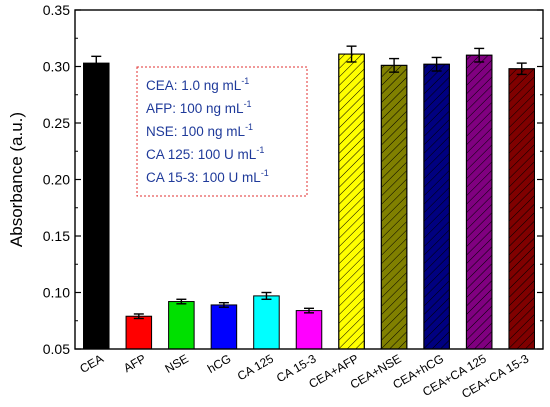 This screenshot has height=407, width=550. Describe the element at coordinates (56, 293) in the screenshot. I see `y-tick-label: 0.10` at that location.